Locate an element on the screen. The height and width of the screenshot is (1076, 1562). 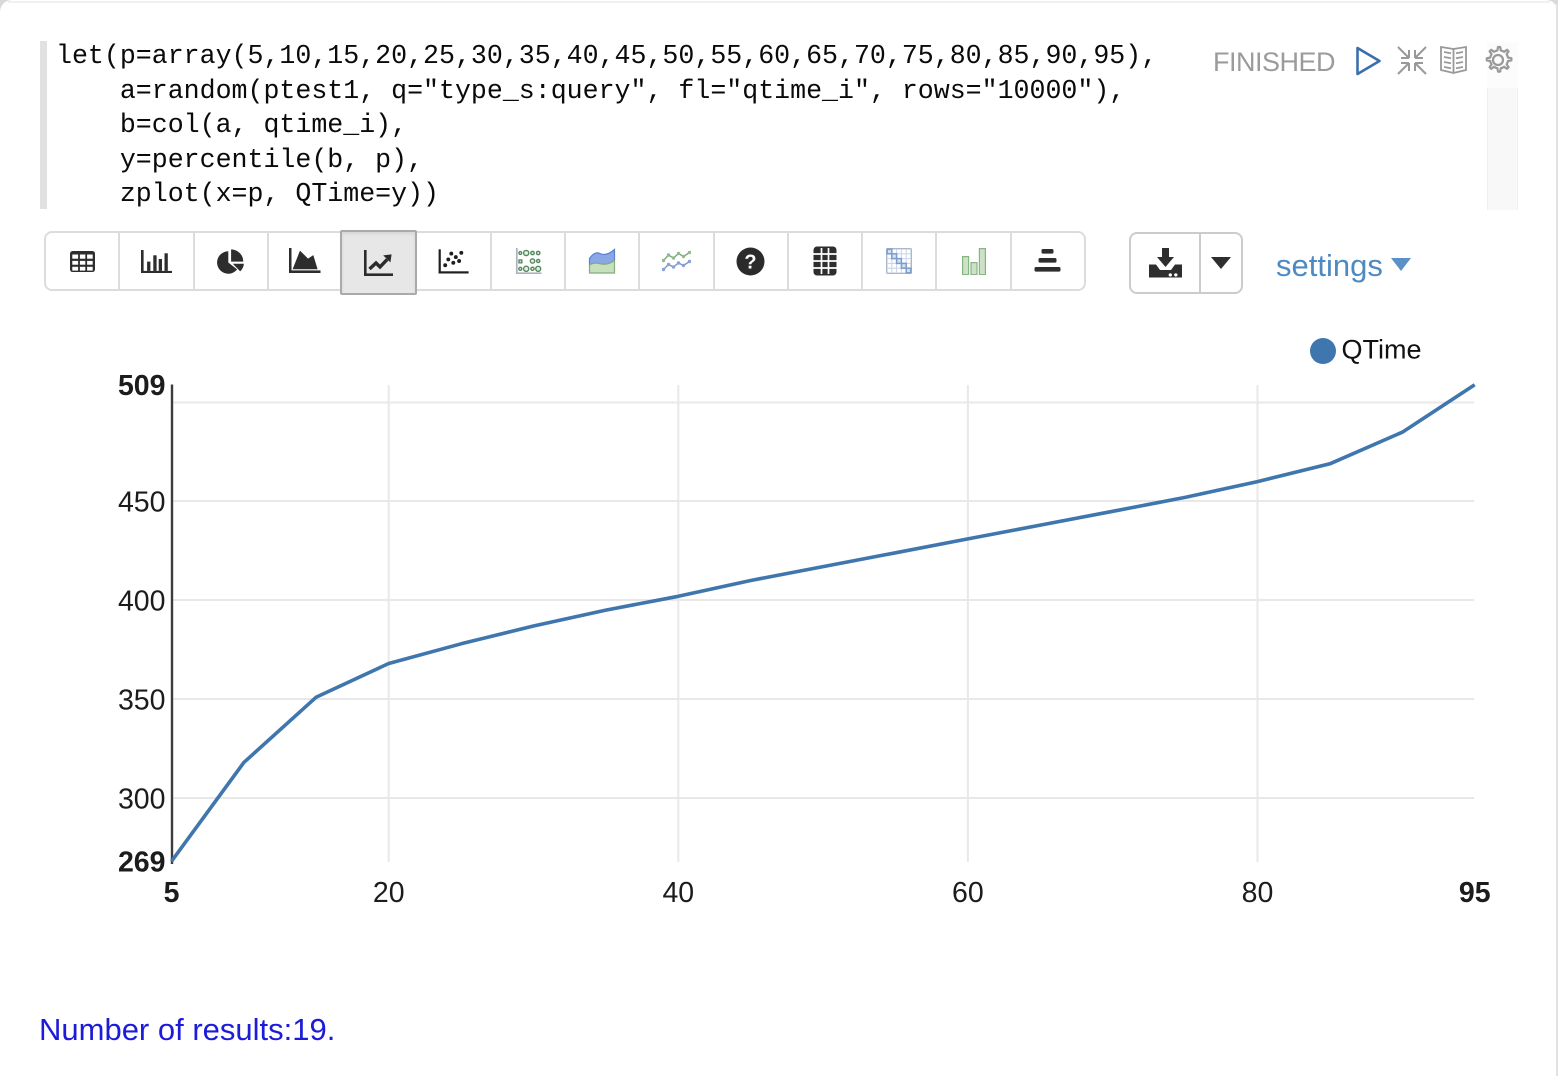
svg-text: 269 is located at coordinates (142, 863).